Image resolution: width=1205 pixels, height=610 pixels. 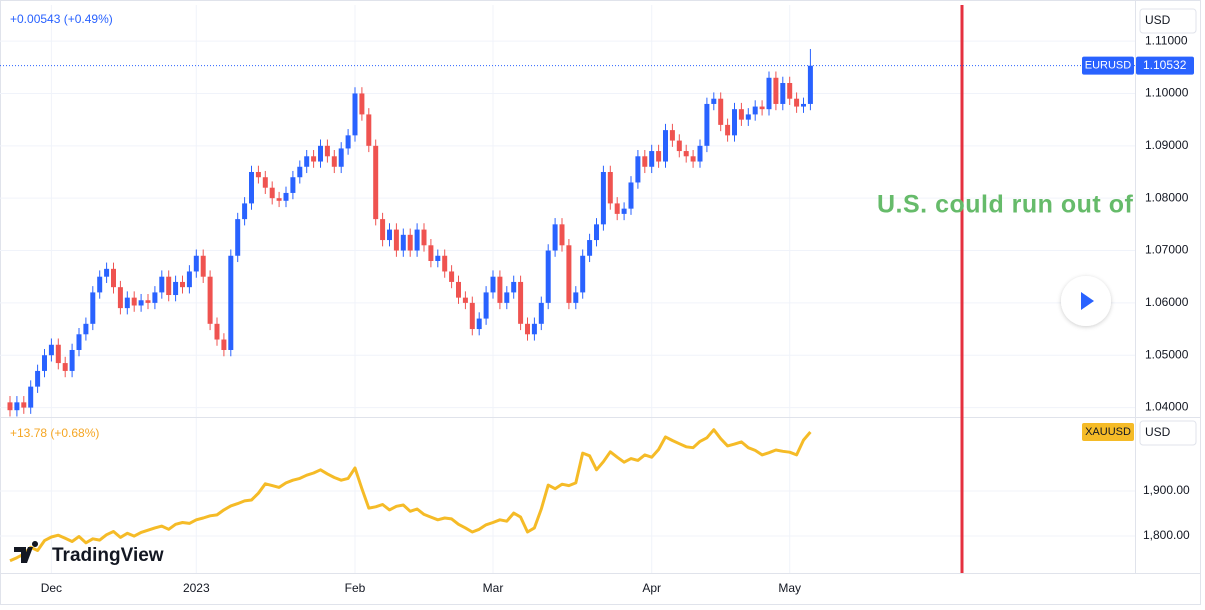 I want to click on x-tick-label: Mar, so click(x=493, y=588).